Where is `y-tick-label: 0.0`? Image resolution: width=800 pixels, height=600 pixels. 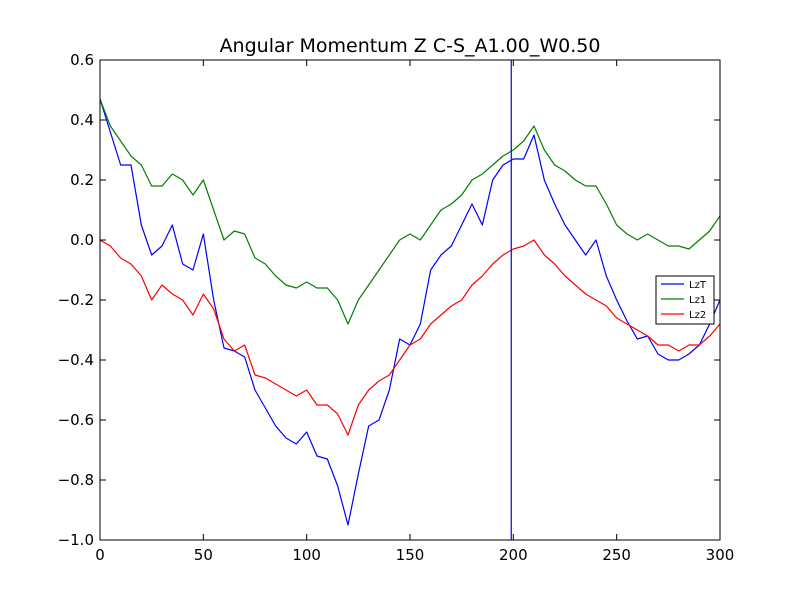 y-tick-label: 0.0 is located at coordinates (82, 240).